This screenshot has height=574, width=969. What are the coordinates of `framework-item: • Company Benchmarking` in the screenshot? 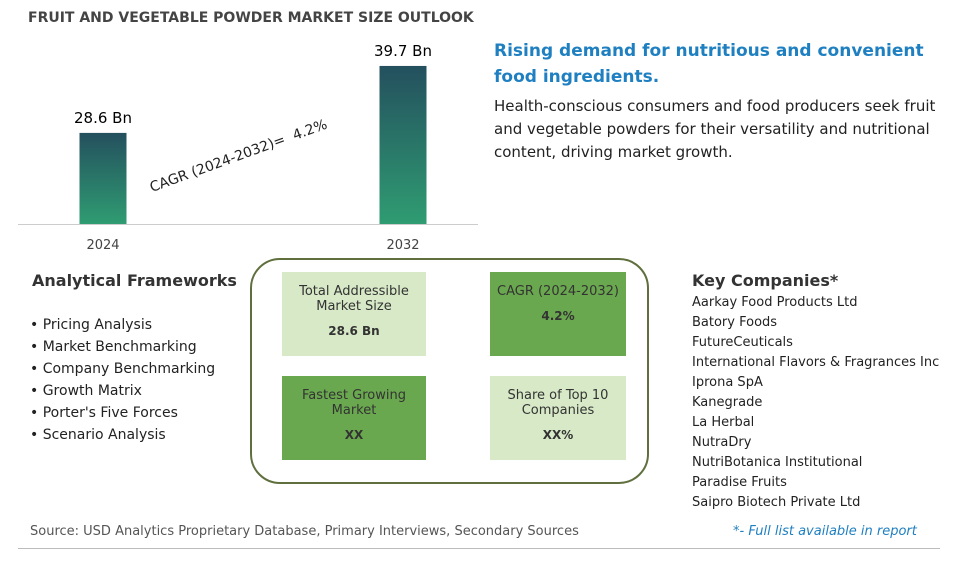 It's located at (123, 369).